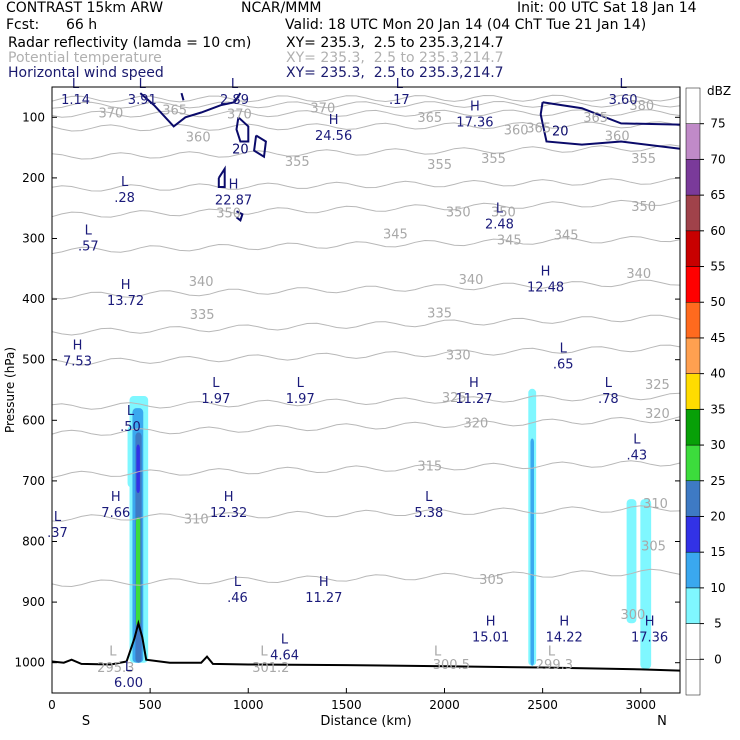 This screenshot has height=740, width=740. I want to click on center-label: NCAR/MMM, so click(281, 8).